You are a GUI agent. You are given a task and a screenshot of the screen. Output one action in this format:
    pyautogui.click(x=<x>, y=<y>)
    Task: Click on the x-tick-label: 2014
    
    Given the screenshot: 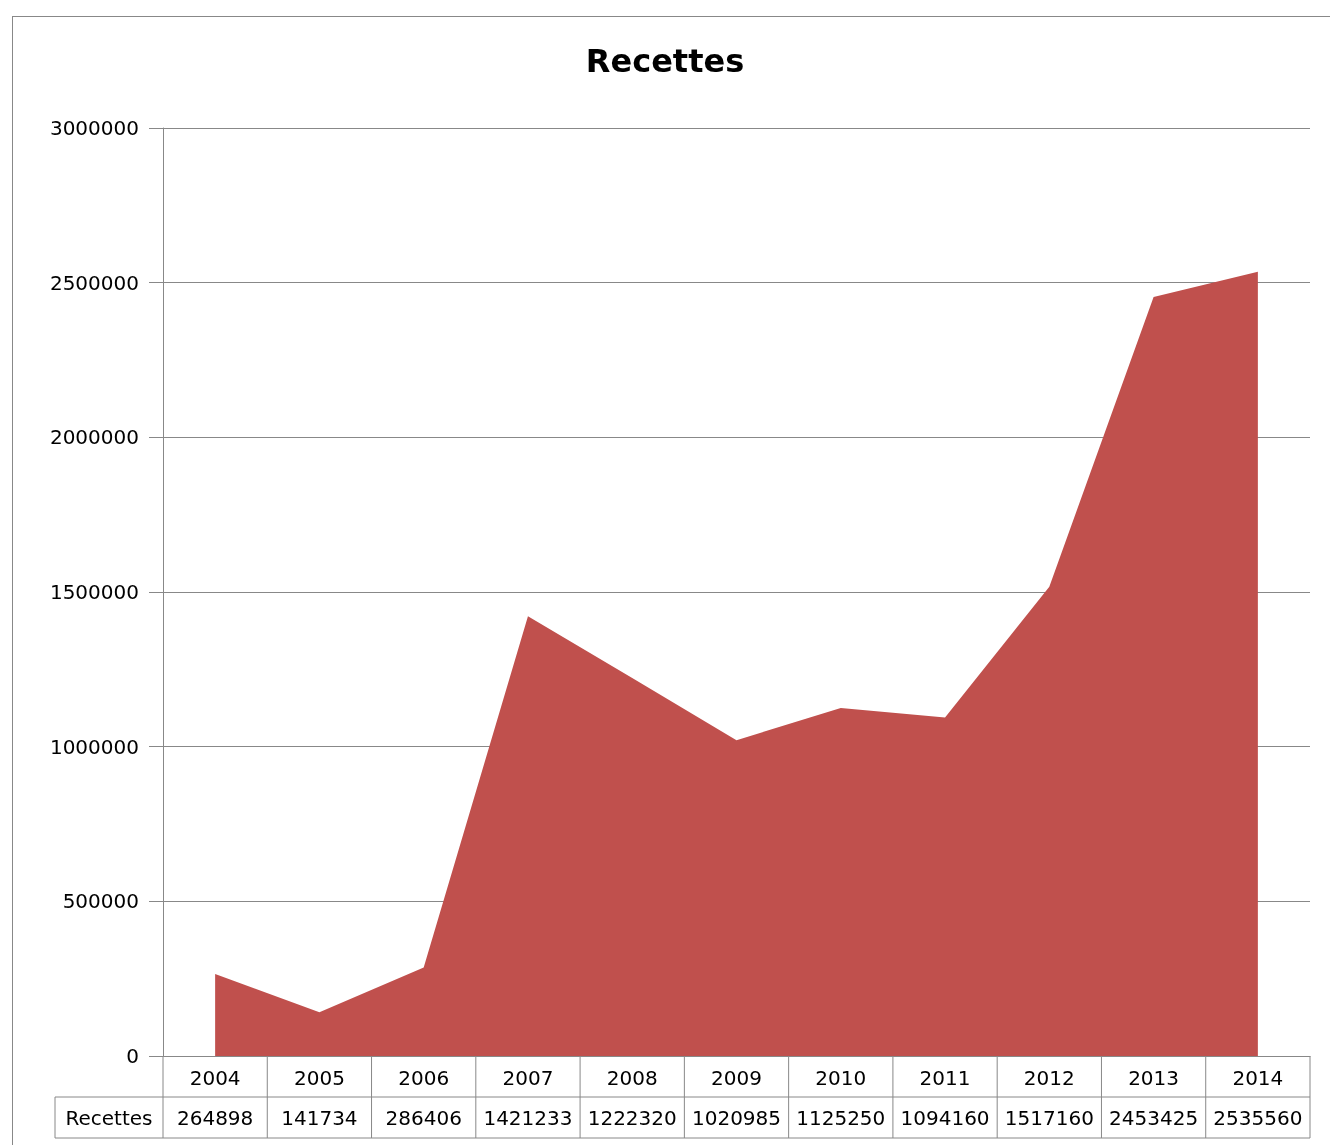 What is the action you would take?
    pyautogui.click(x=1258, y=1078)
    